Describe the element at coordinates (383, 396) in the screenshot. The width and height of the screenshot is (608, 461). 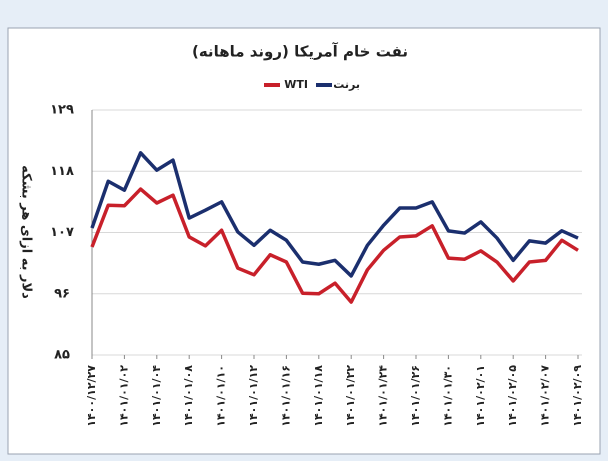
I see `x-tick-label: ۱۴۰۱/۰۱/۲۴` at that location.